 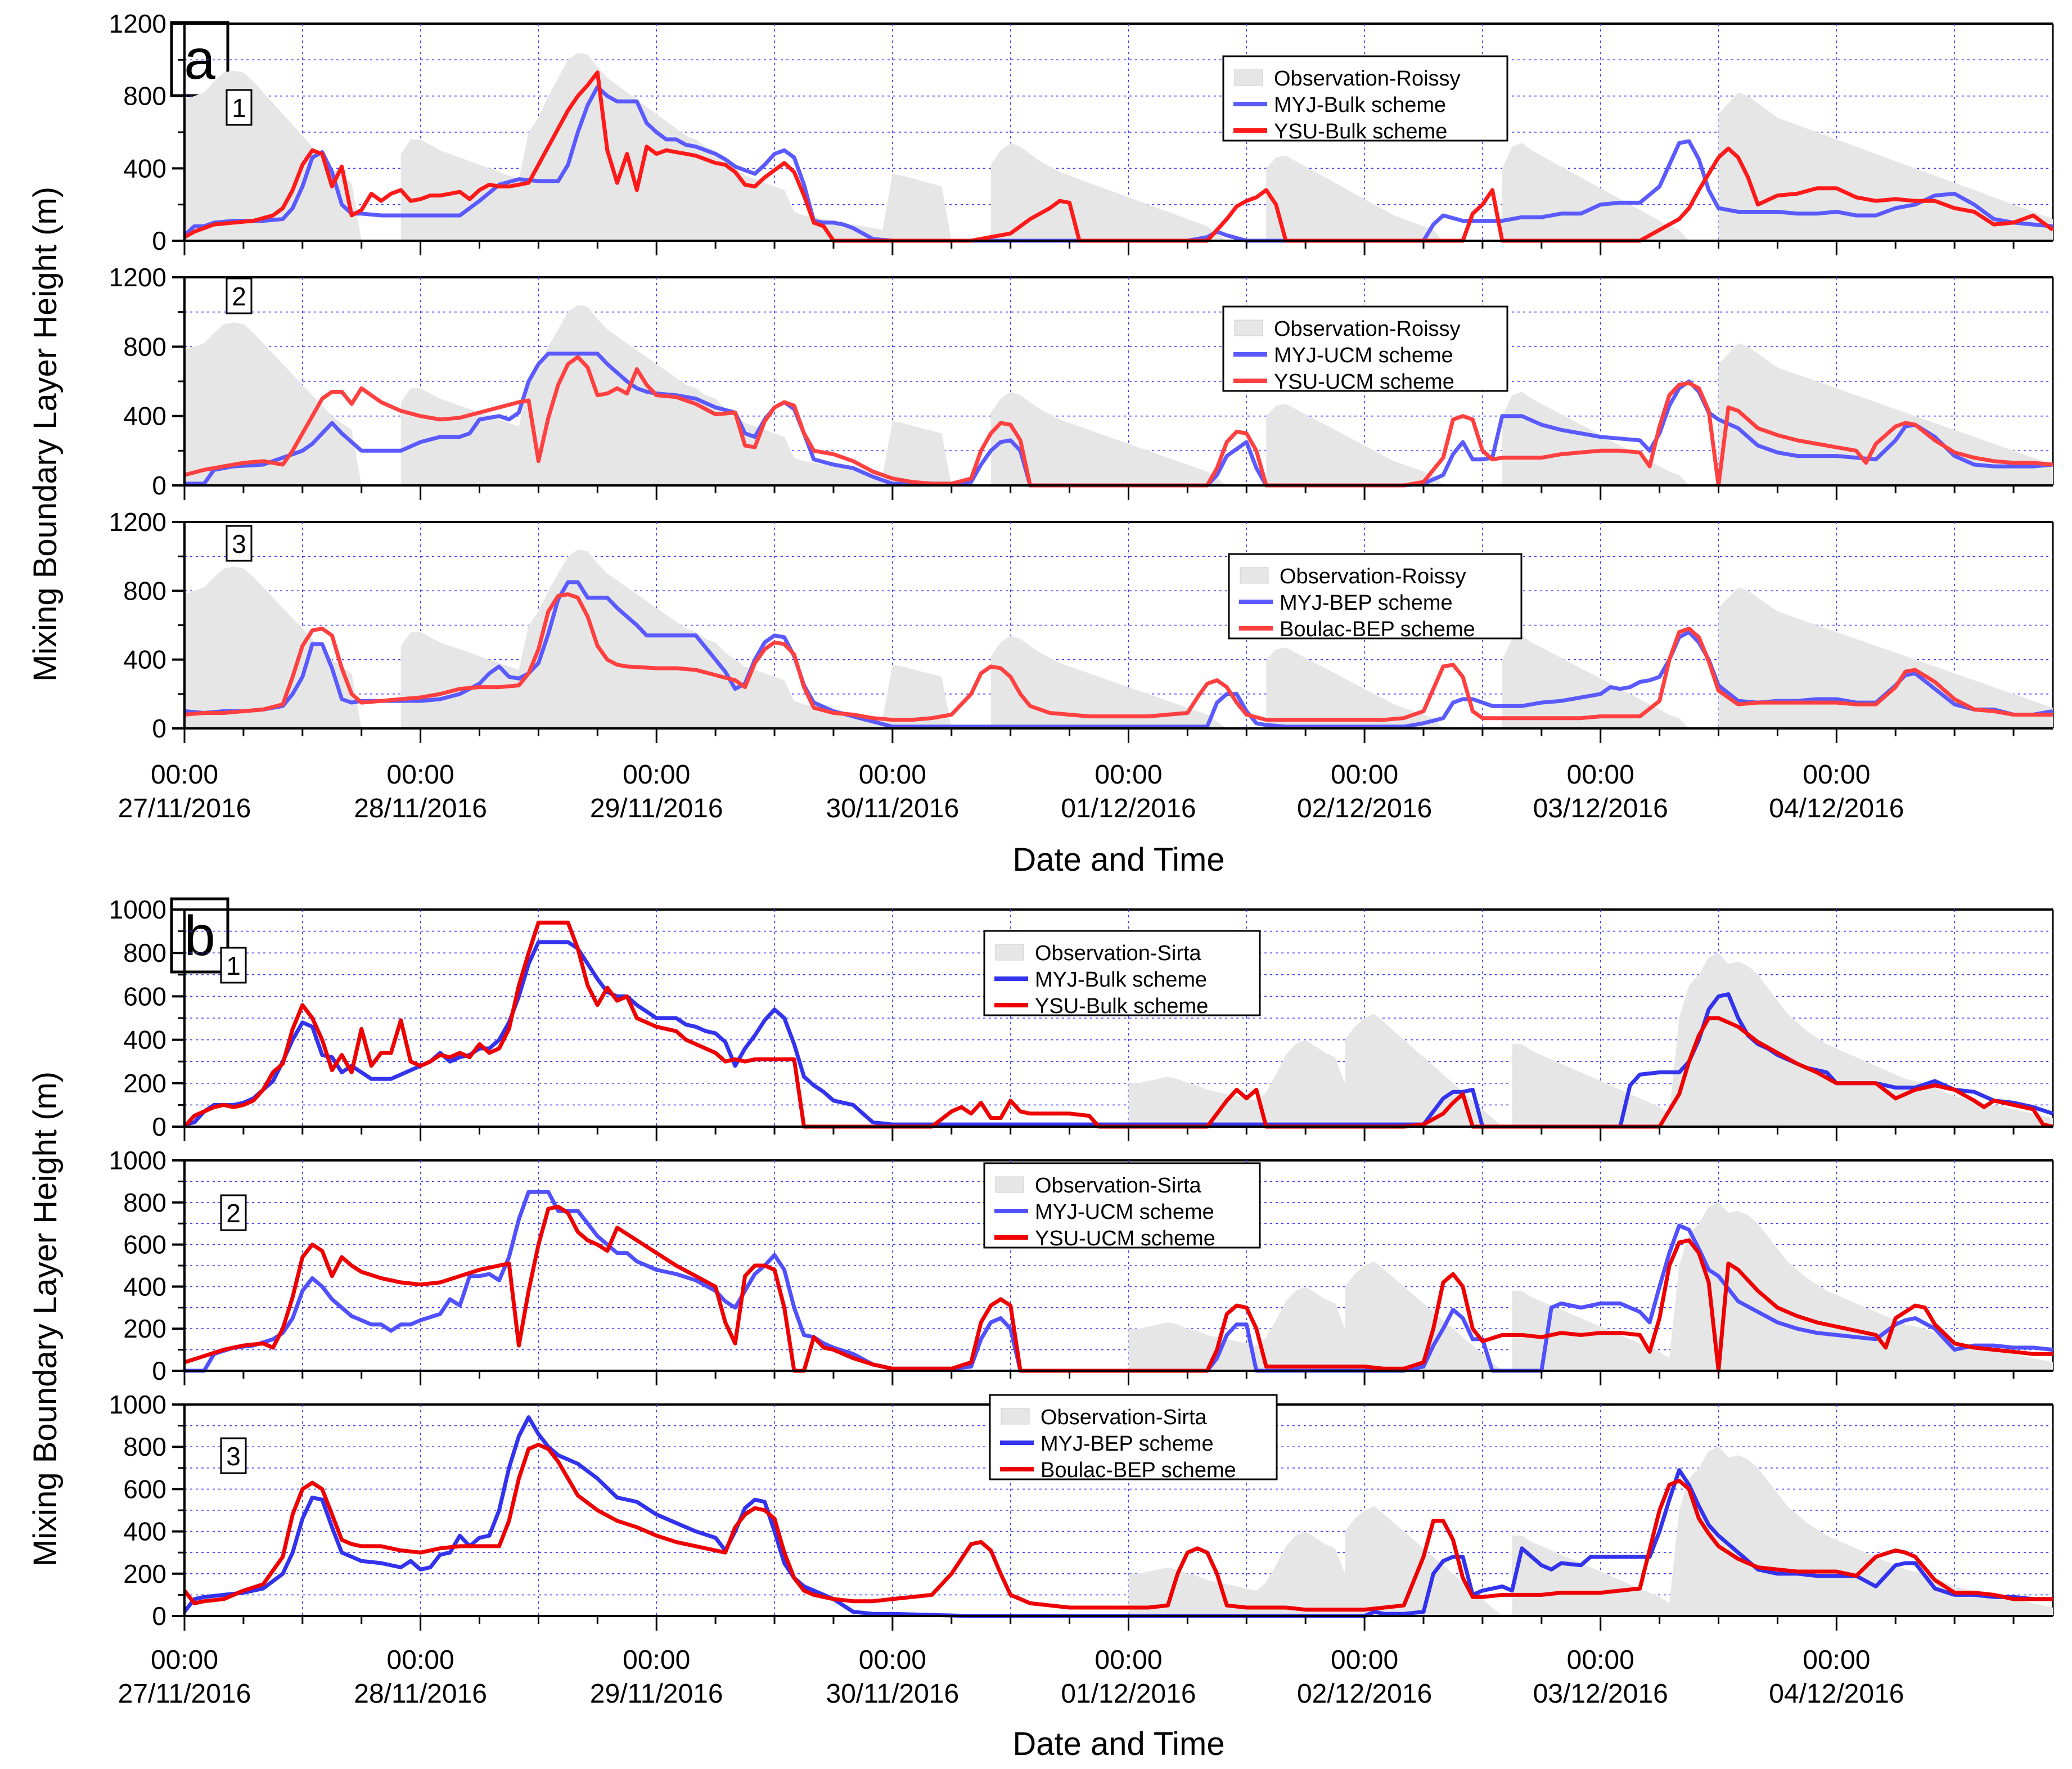 I want to click on panel-label: a, so click(x=200, y=60).